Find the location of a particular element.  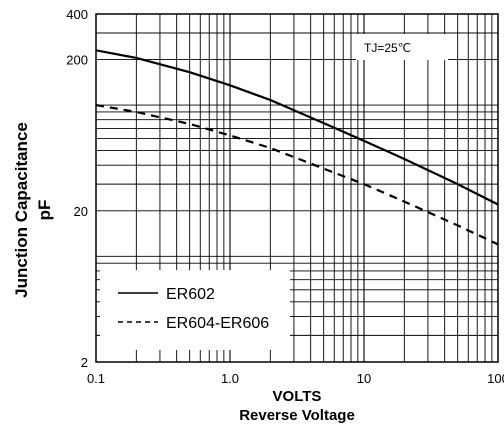

x-tick-label: 1.0 is located at coordinates (230, 378).